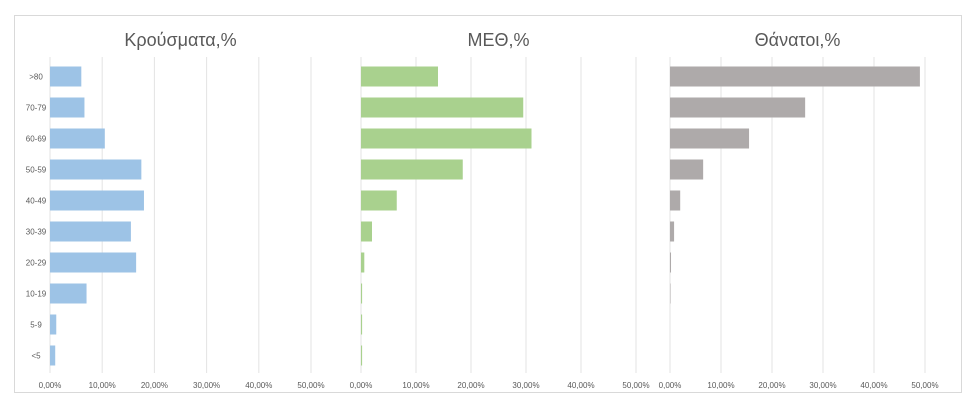 This screenshot has width=980, height=402. Describe the element at coordinates (36, 139) in the screenshot. I see `category-label: 60-69` at that location.